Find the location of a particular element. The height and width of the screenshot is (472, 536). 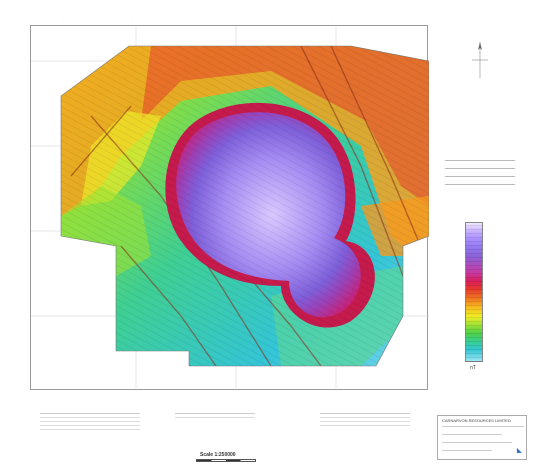

processing-info-block is located at coordinates (215, 414).